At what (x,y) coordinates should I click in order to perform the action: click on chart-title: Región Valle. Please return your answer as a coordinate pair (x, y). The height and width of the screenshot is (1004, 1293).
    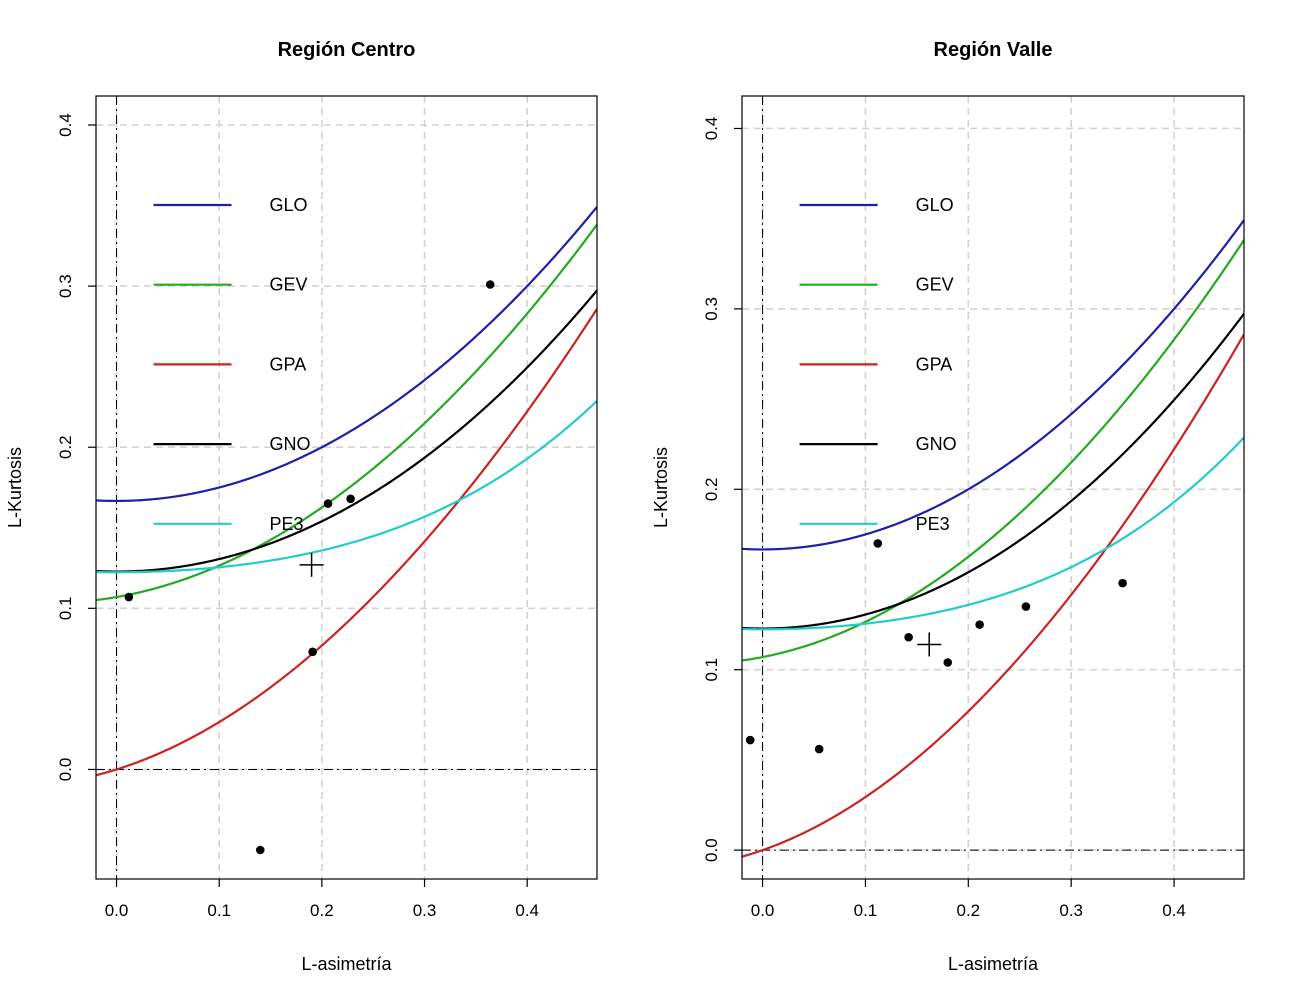
    Looking at the image, I should click on (993, 50).